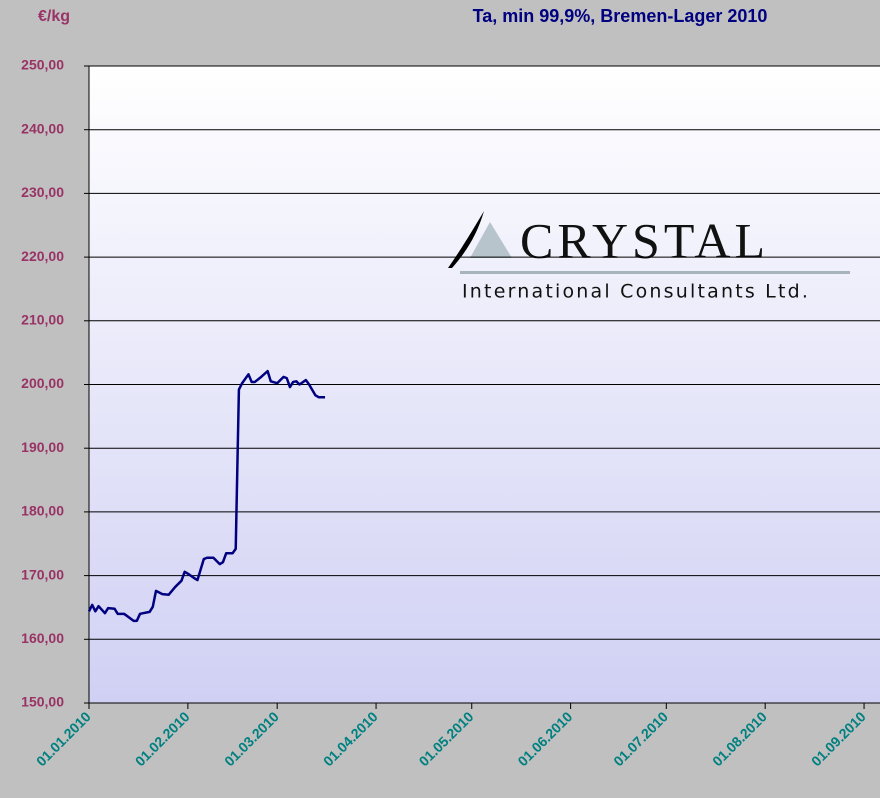  What do you see at coordinates (491, 240) in the screenshot?
I see `logo-triangle` at bounding box center [491, 240].